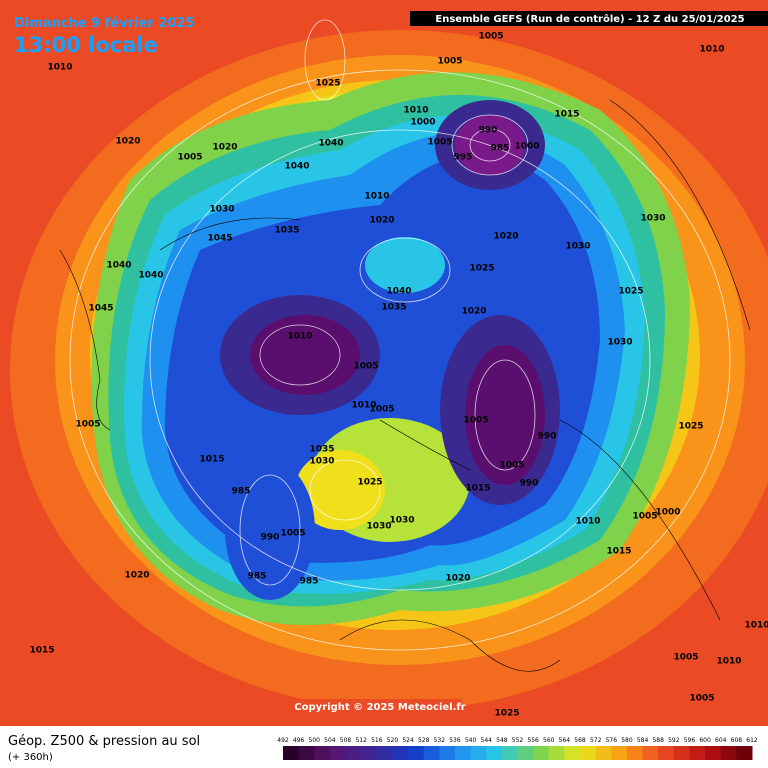 The width and height of the screenshot is (768, 768). I want to click on colorbar-label: 520, so click(393, 740).